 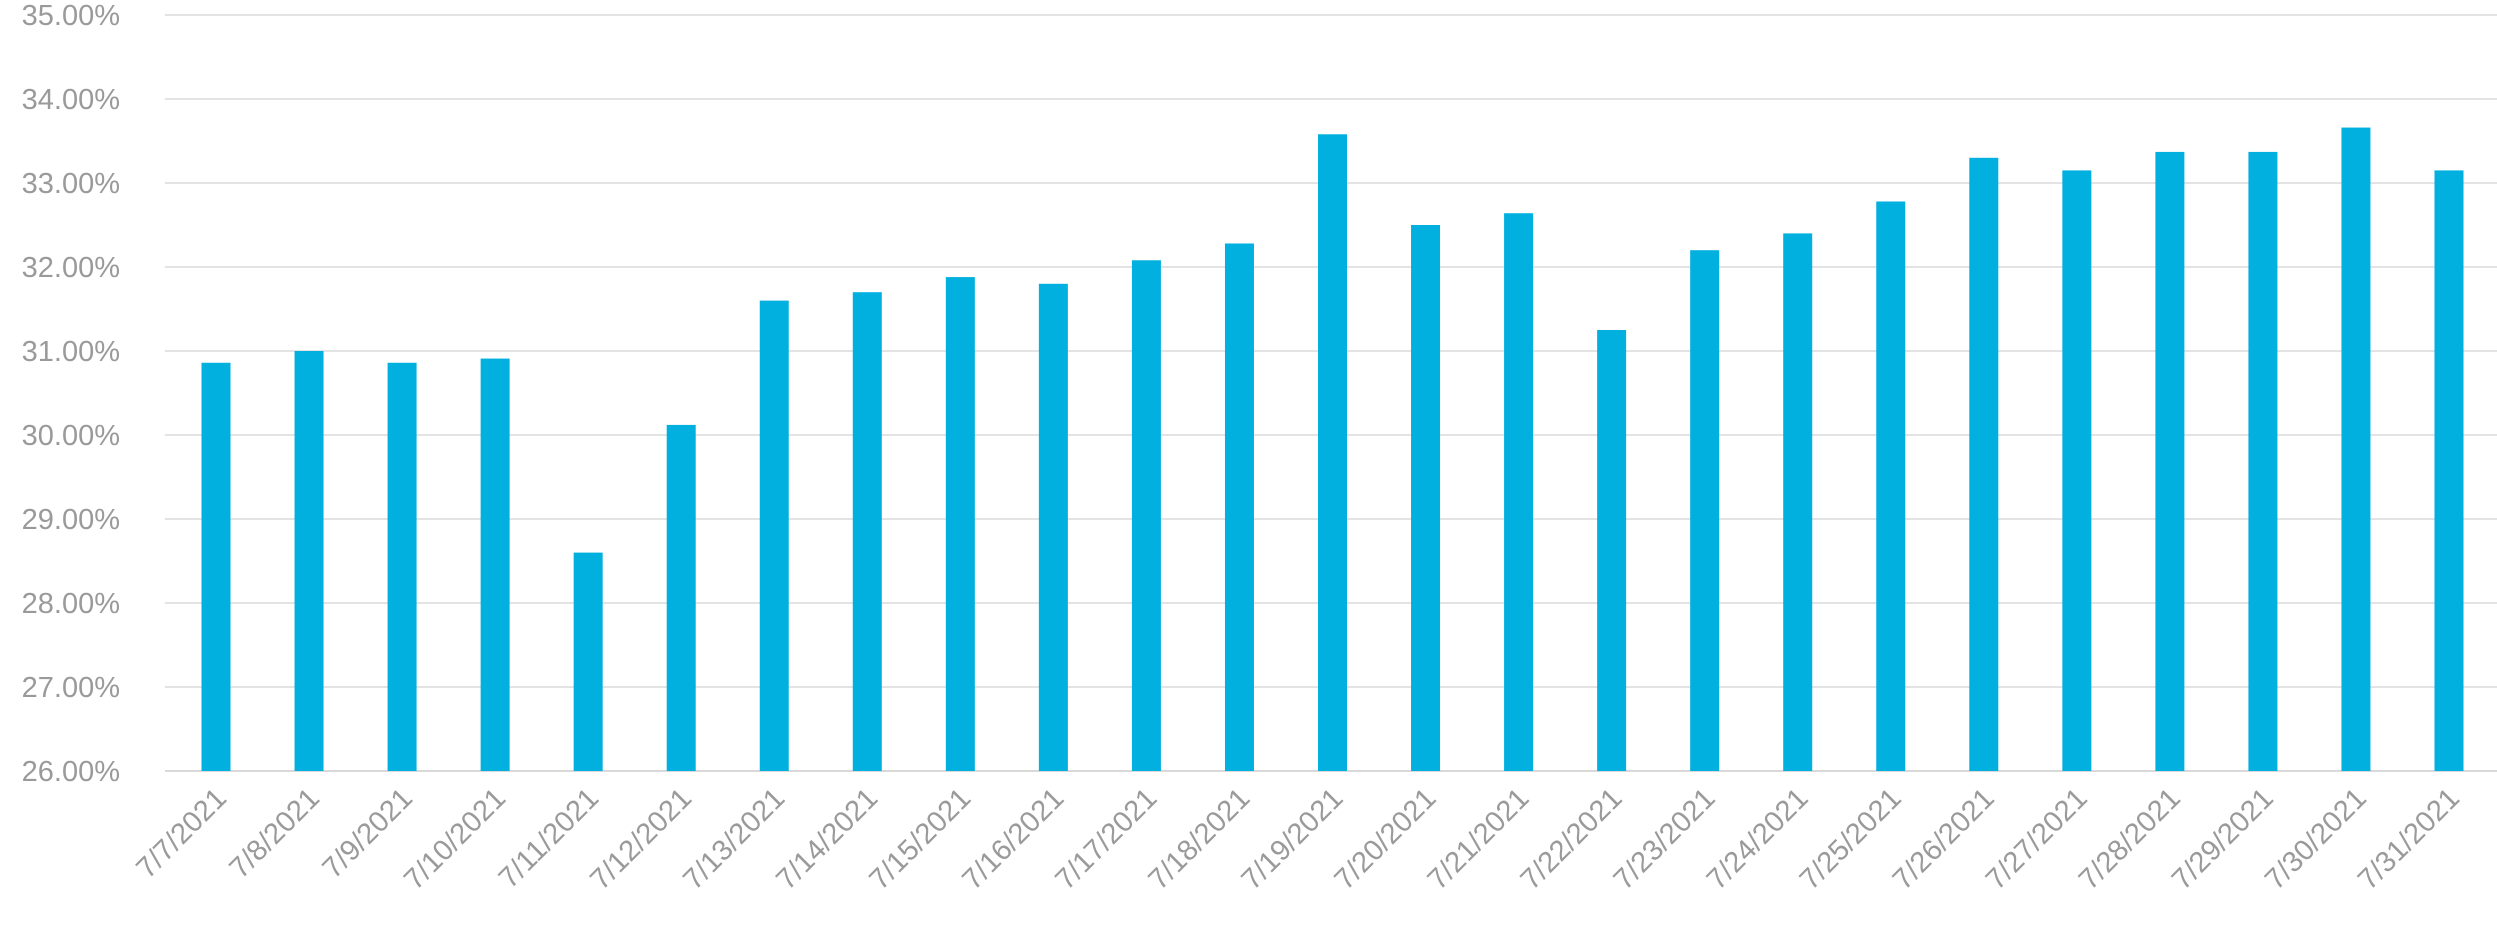 What do you see at coordinates (71, 688) in the screenshot?
I see `y-tick-label: 27.00%` at bounding box center [71, 688].